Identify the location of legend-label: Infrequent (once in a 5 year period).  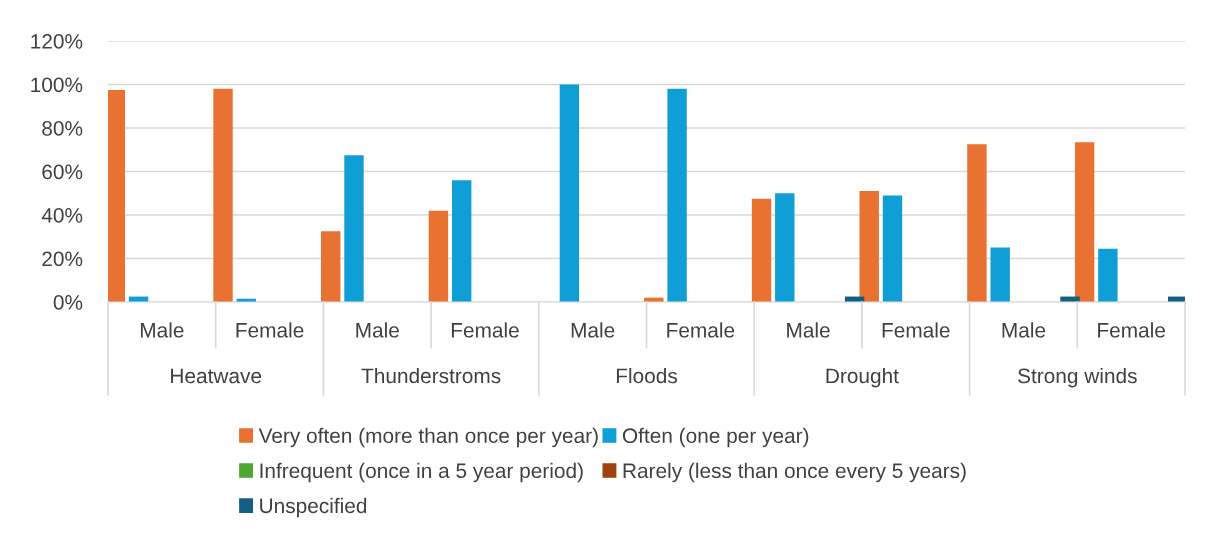
(421, 472).